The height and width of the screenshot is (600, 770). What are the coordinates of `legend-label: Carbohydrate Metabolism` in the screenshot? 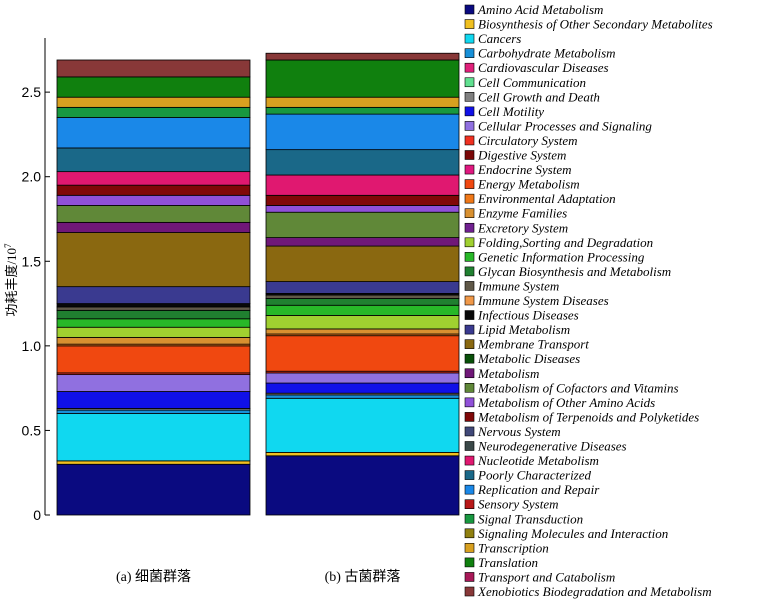 It's located at (547, 53).